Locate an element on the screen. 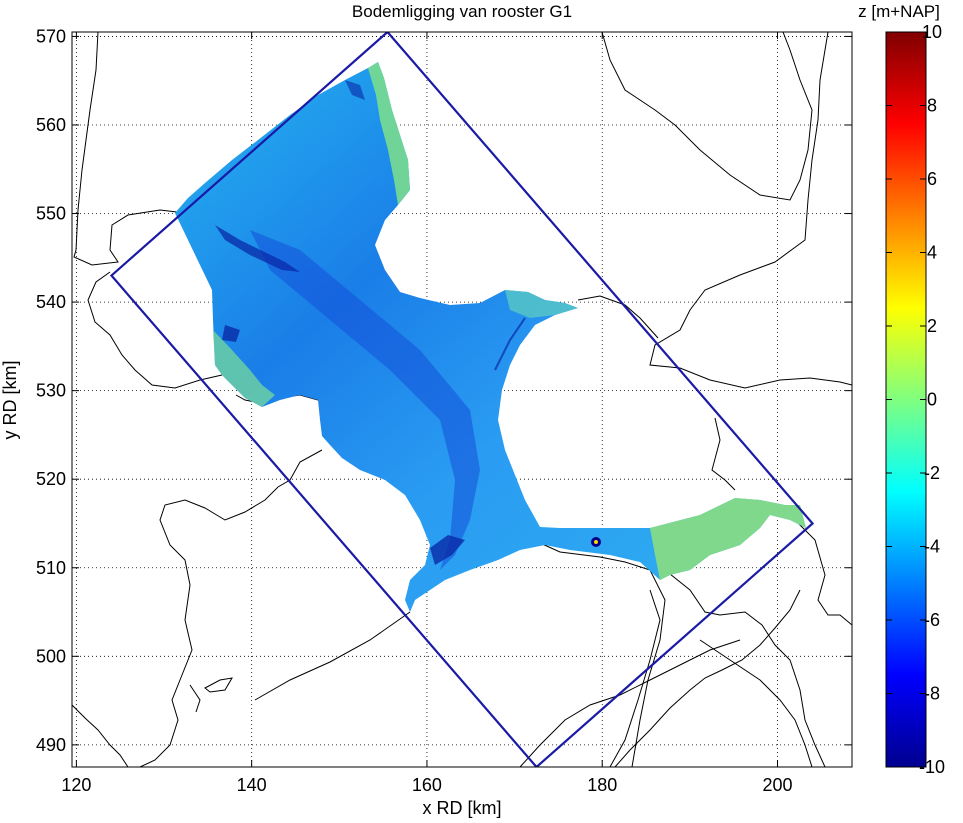 Image resolution: width=963 pixels, height=823 pixels. y-tick-label: 540 is located at coordinates (51, 302).